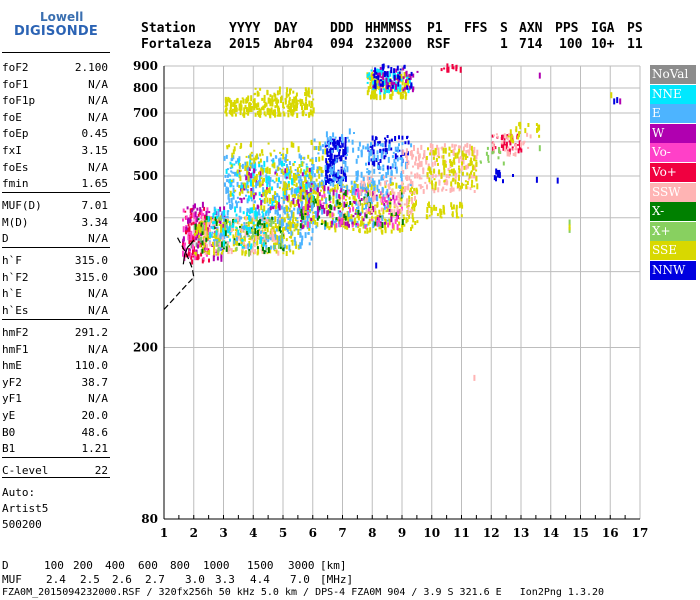 The width and height of the screenshot is (700, 600). What do you see at coordinates (98, 349) in the screenshot?
I see `param-value: N/A` at bounding box center [98, 349].